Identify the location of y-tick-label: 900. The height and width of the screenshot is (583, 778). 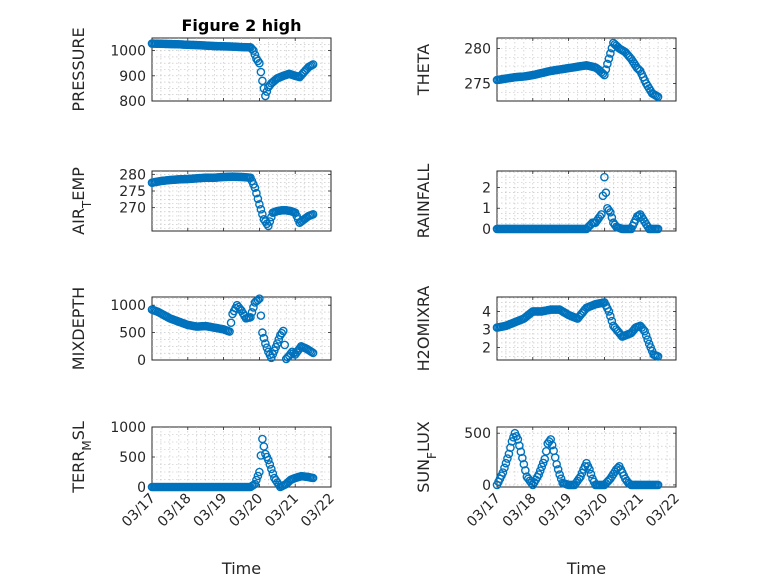
(132, 77).